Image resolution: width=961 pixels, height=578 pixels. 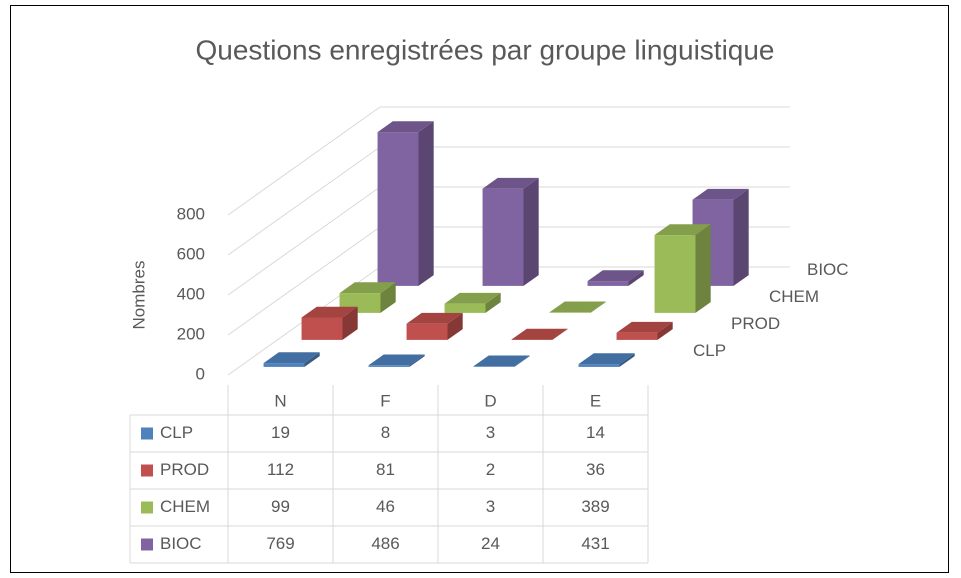 What do you see at coordinates (185, 506) in the screenshot?
I see `legend-label: CHEM` at bounding box center [185, 506].